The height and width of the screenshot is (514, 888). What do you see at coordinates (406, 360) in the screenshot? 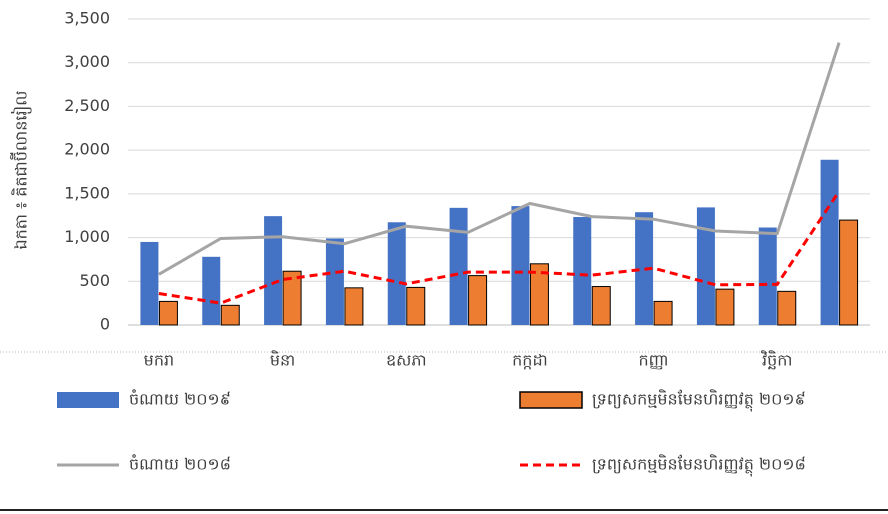
I see `x-tick-label: ឧសភា` at bounding box center [406, 360].